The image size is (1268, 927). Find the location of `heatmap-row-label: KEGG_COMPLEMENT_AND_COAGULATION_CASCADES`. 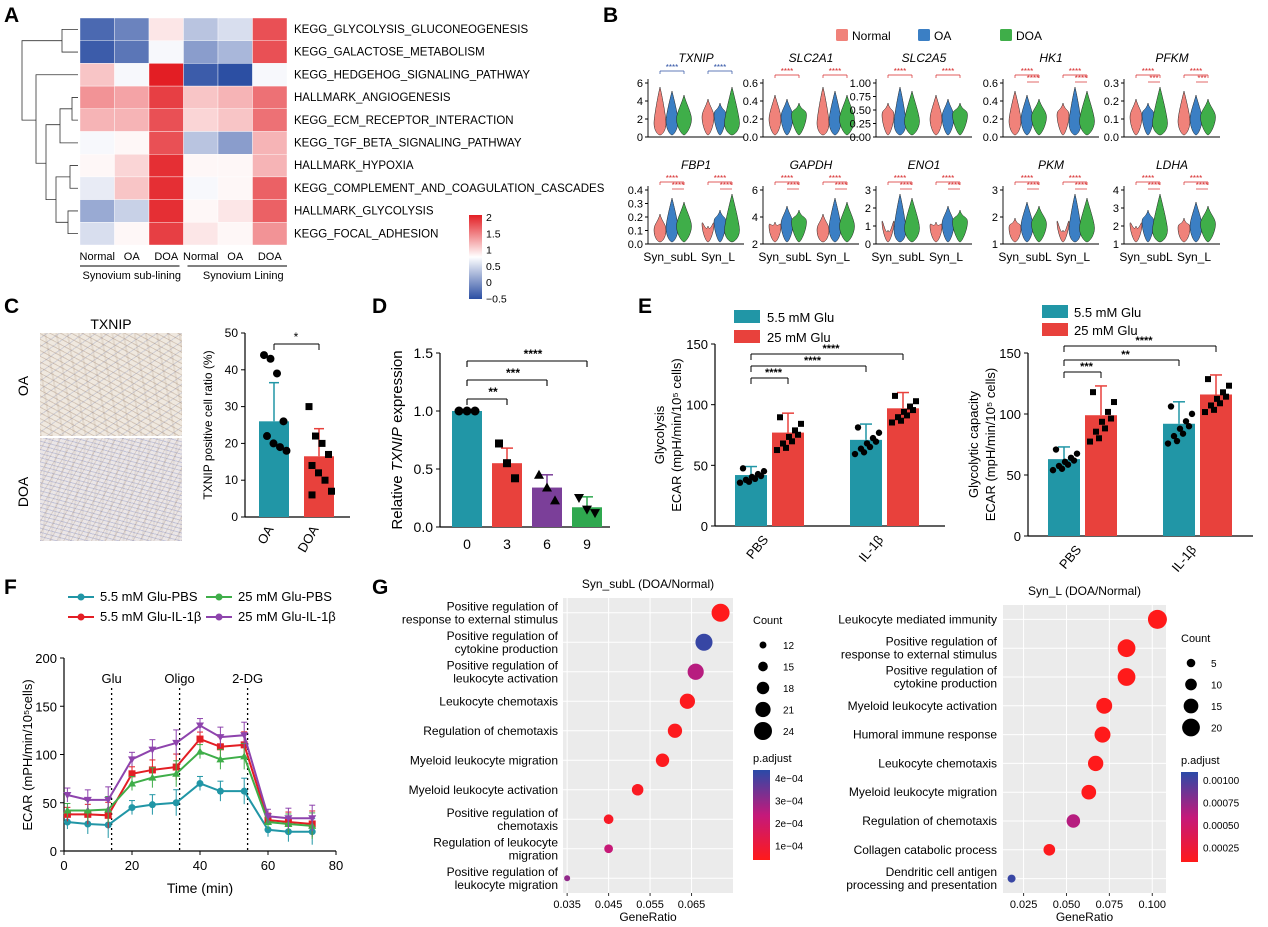

heatmap-row-label: KEGG_COMPLEMENT_AND_COAGULATION_CASCADES is located at coordinates (449, 189).